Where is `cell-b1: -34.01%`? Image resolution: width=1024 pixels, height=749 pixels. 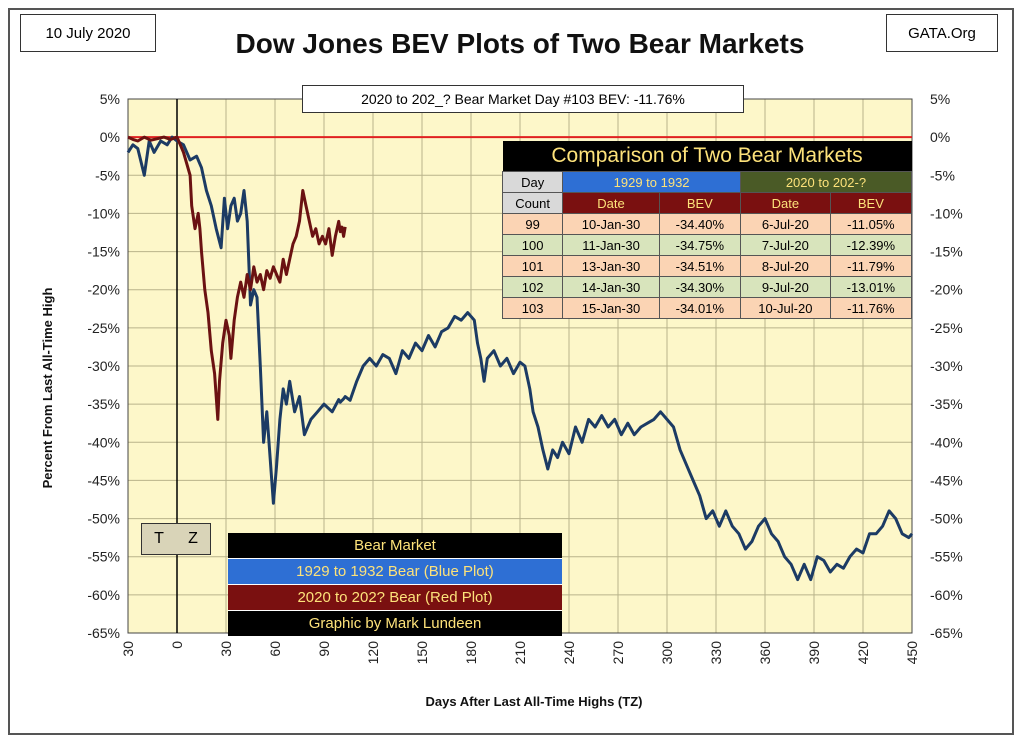
cell-b1: -34.01% is located at coordinates (699, 308).